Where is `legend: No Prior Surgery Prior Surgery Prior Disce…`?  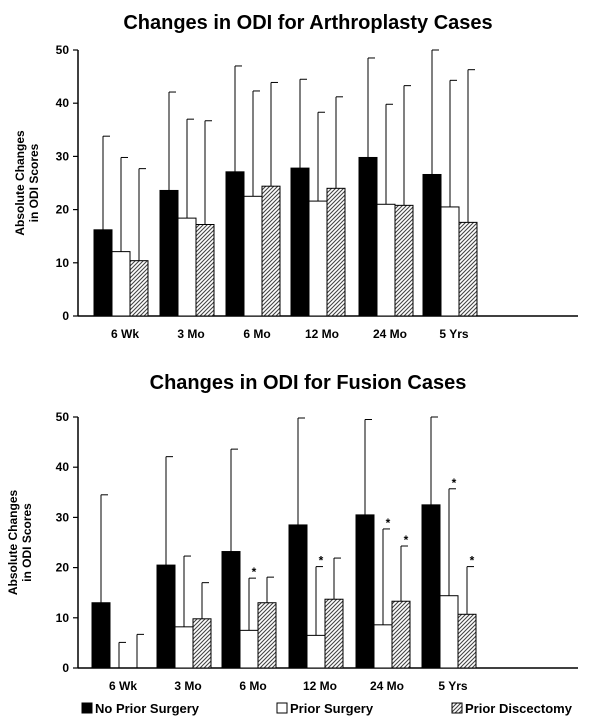
legend: No Prior Surgery Prior Surgery Prior Disce… is located at coordinates (327, 708).